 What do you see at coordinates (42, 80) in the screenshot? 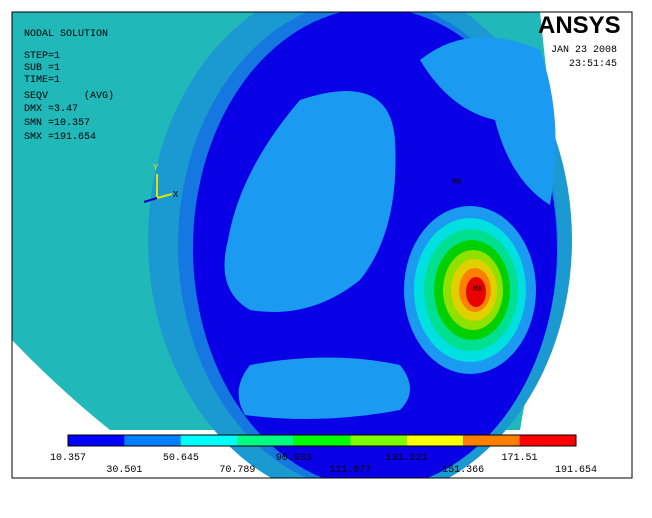
I see `time: TIME=1` at bounding box center [42, 80].